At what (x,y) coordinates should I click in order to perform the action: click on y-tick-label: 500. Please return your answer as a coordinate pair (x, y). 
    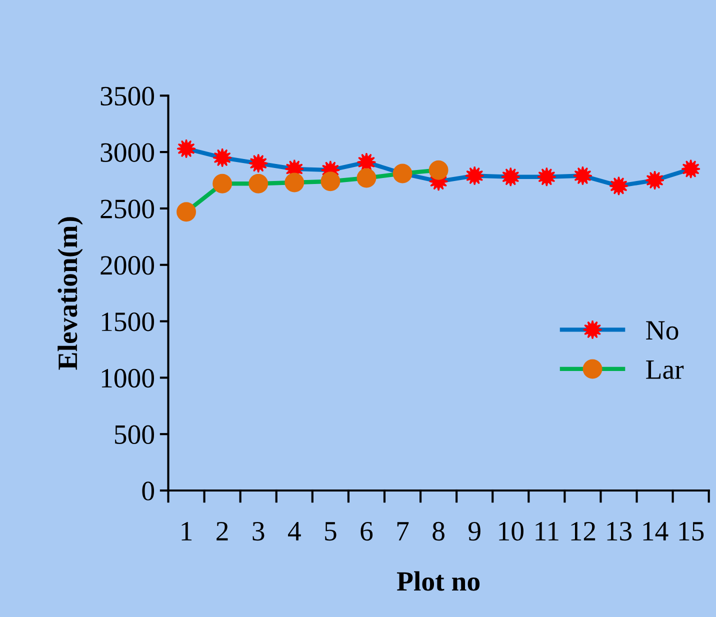
    Looking at the image, I should click on (134, 434).